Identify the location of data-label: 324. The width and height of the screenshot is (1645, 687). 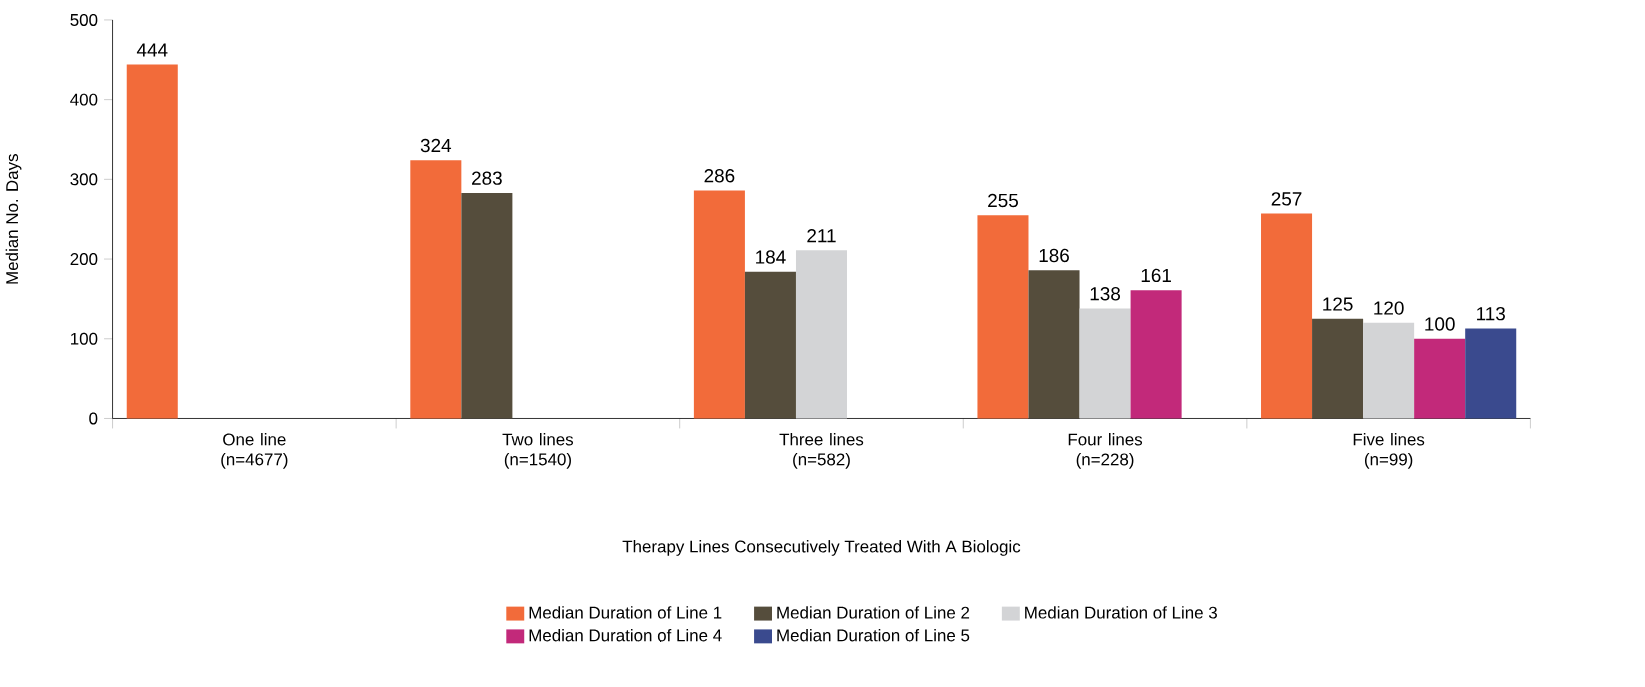
(436, 146).